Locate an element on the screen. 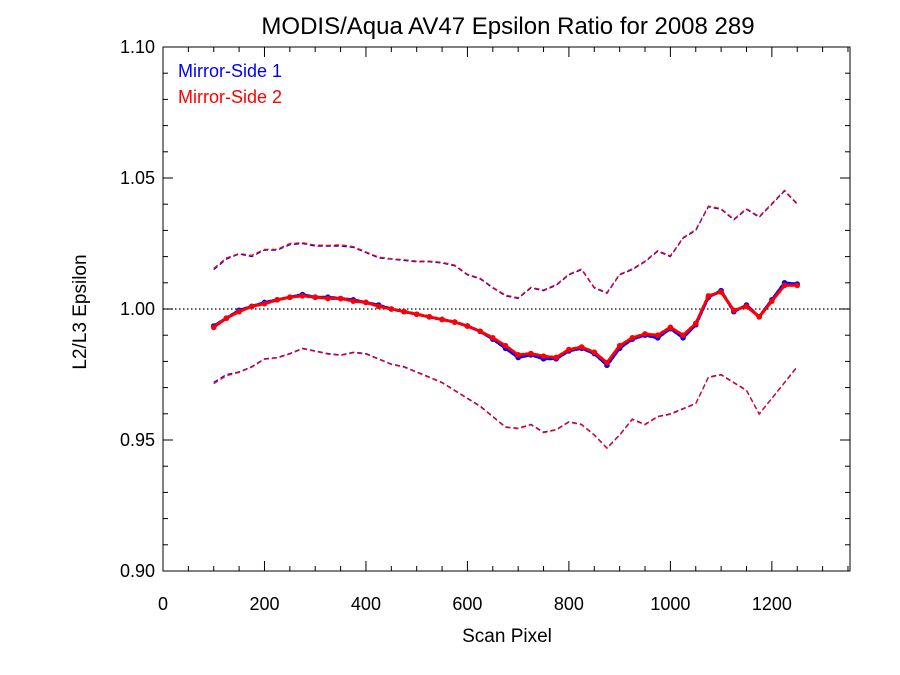  x-tick-label: 800 is located at coordinates (569, 604).